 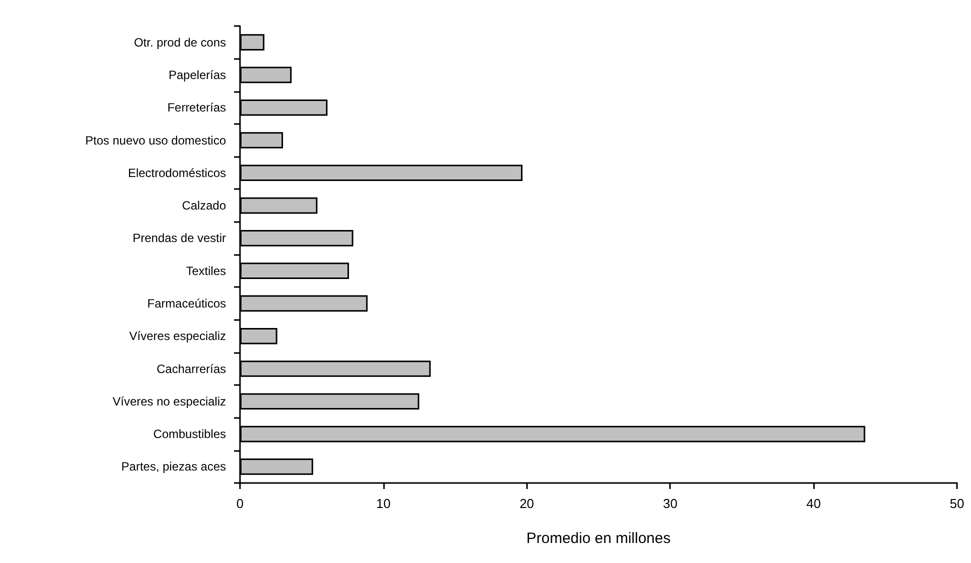 What do you see at coordinates (191, 369) in the screenshot?
I see `y-tick-label: Cacharrerías` at bounding box center [191, 369].